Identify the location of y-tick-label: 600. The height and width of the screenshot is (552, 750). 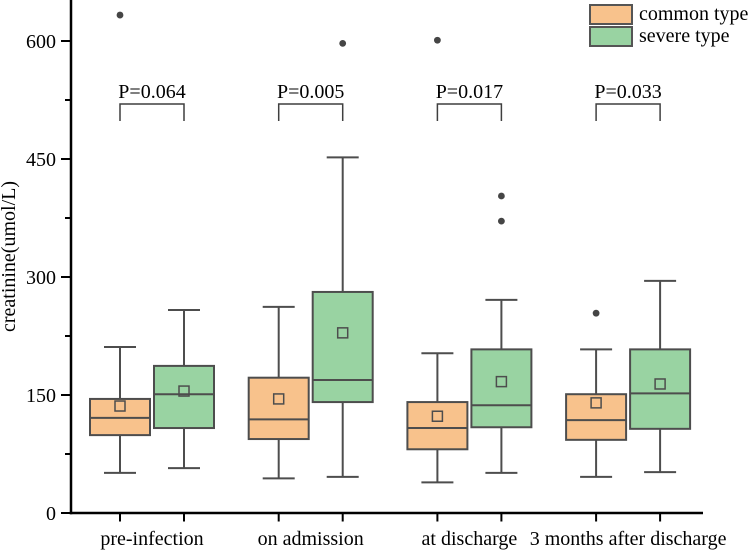
(41, 42).